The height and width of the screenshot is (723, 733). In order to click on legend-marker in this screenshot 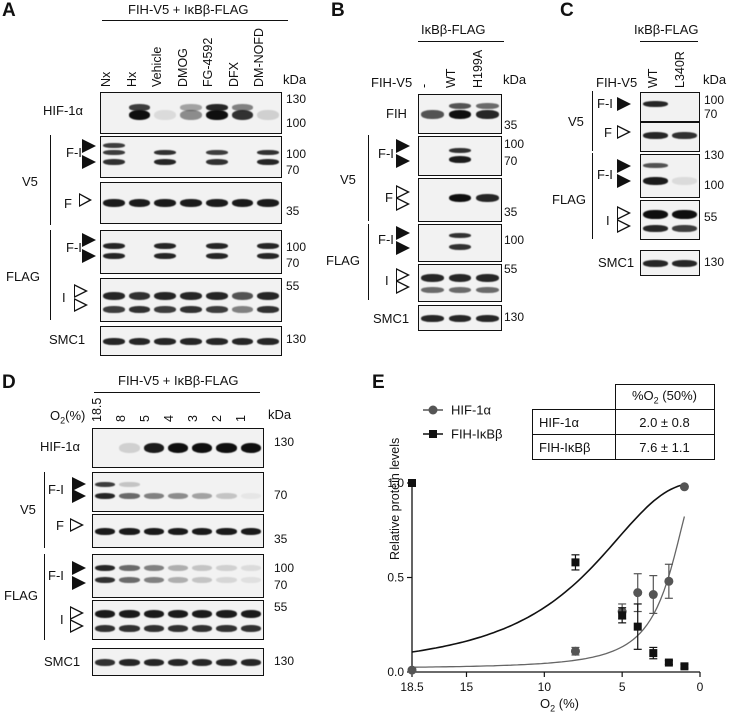, I will do `click(433, 434)`.